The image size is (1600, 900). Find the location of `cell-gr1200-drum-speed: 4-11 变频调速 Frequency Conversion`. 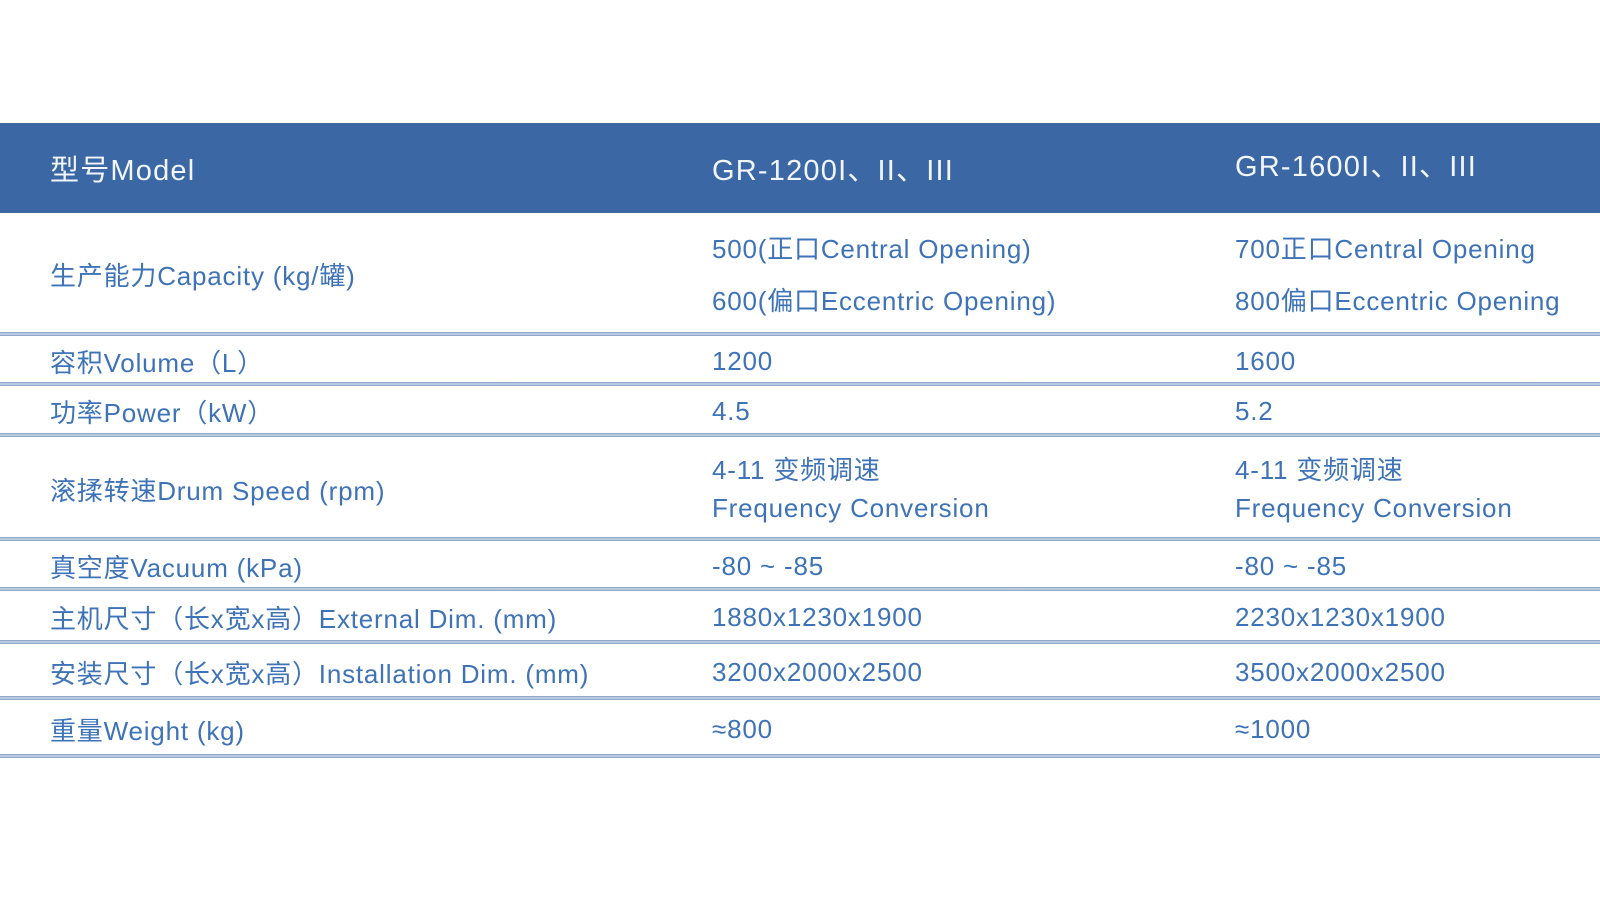

cell-gr1200-drum-speed: 4-11 变频调速 Frequency Conversion is located at coordinates (973, 489).